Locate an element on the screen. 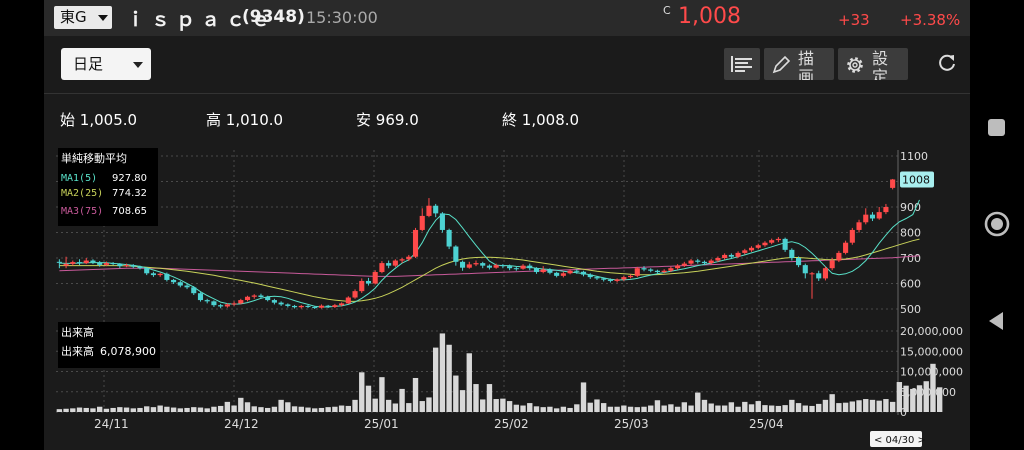 This screenshot has width=1024, height=450. price-flag: C is located at coordinates (667, 10).